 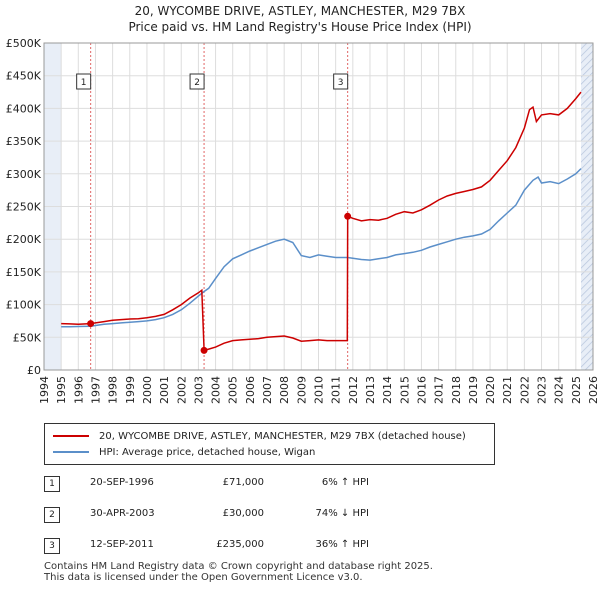 I want to click on legend-line-red, so click(x=71, y=436).